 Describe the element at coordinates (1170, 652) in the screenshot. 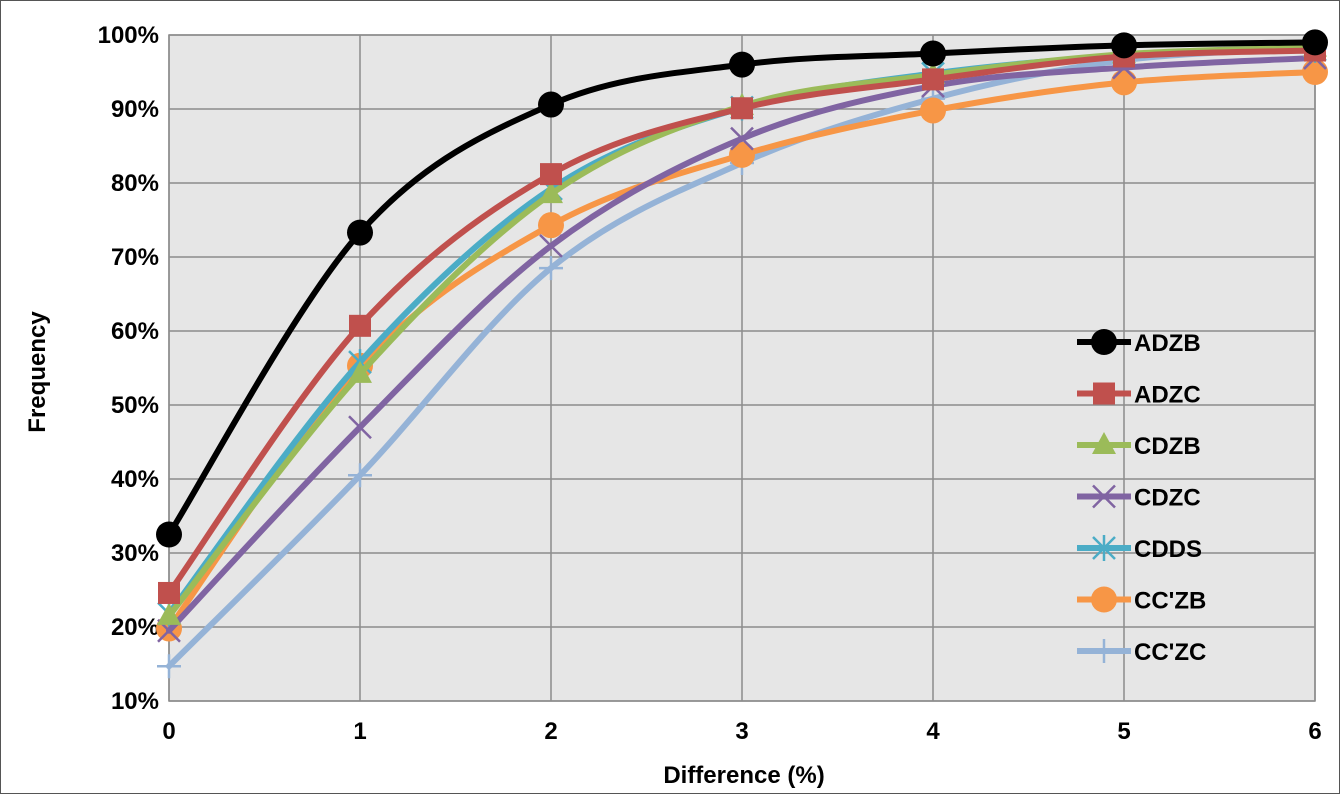

I see `legend-label-cczc: CC'ZC` at that location.